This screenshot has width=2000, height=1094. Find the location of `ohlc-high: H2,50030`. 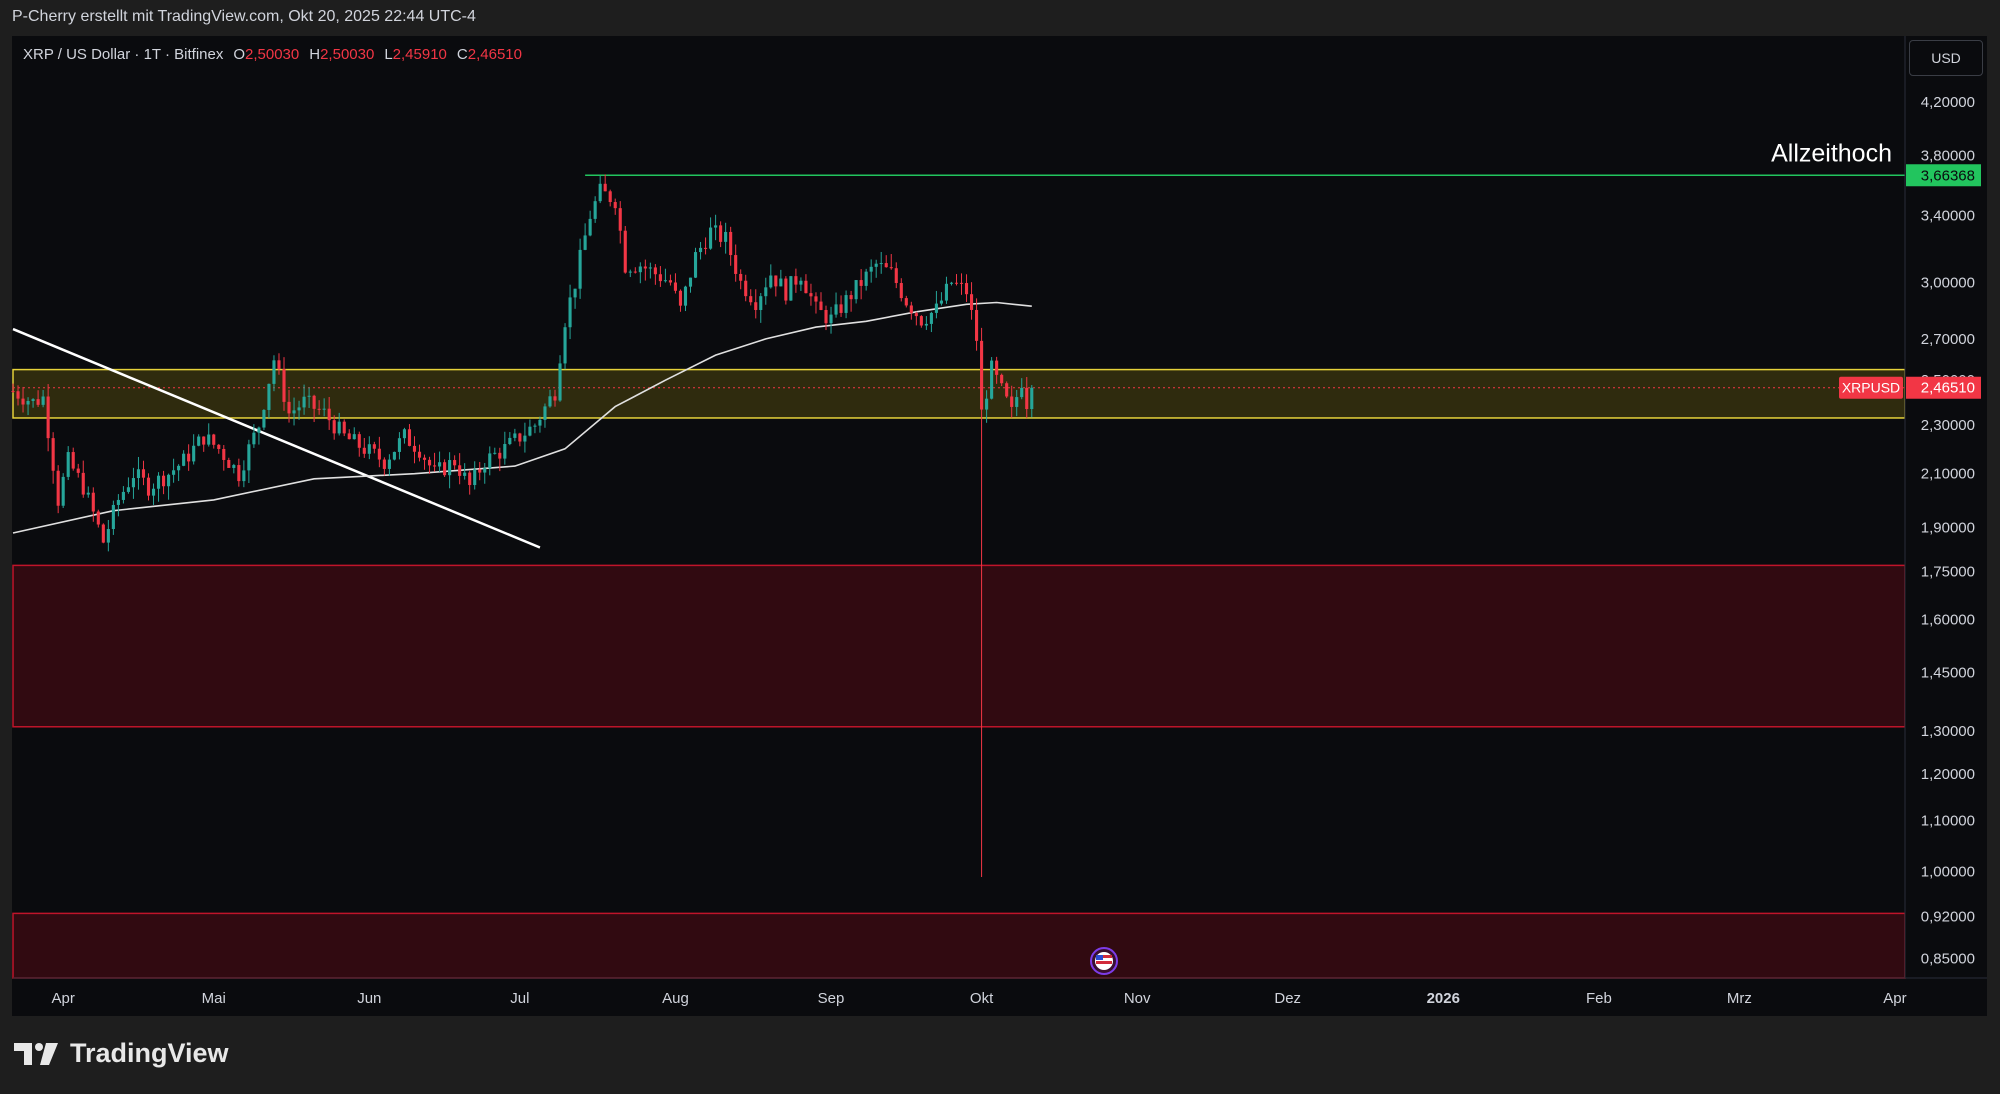

ohlc-high: H2,50030 is located at coordinates (342, 54).